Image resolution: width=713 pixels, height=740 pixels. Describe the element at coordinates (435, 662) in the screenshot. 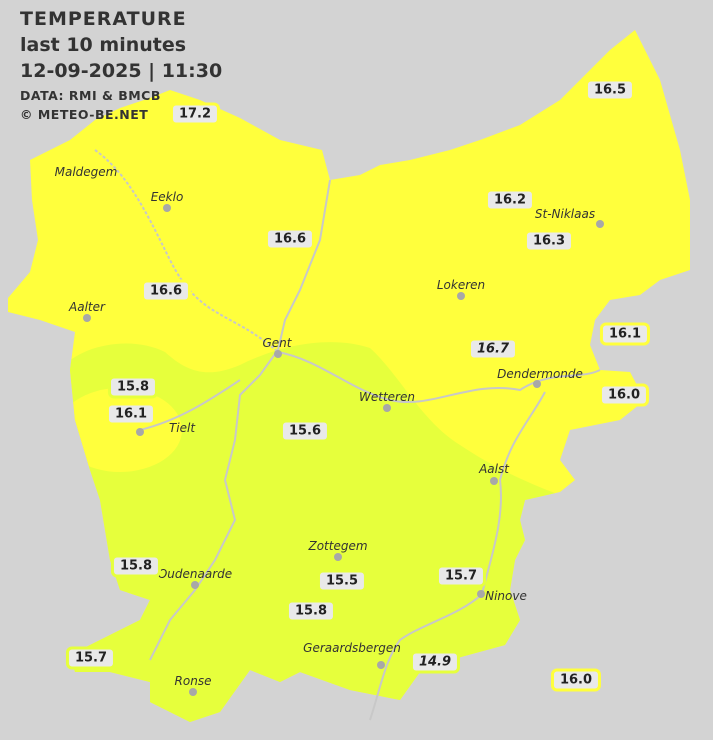

I see `station-temperature-label: 14.9` at that location.